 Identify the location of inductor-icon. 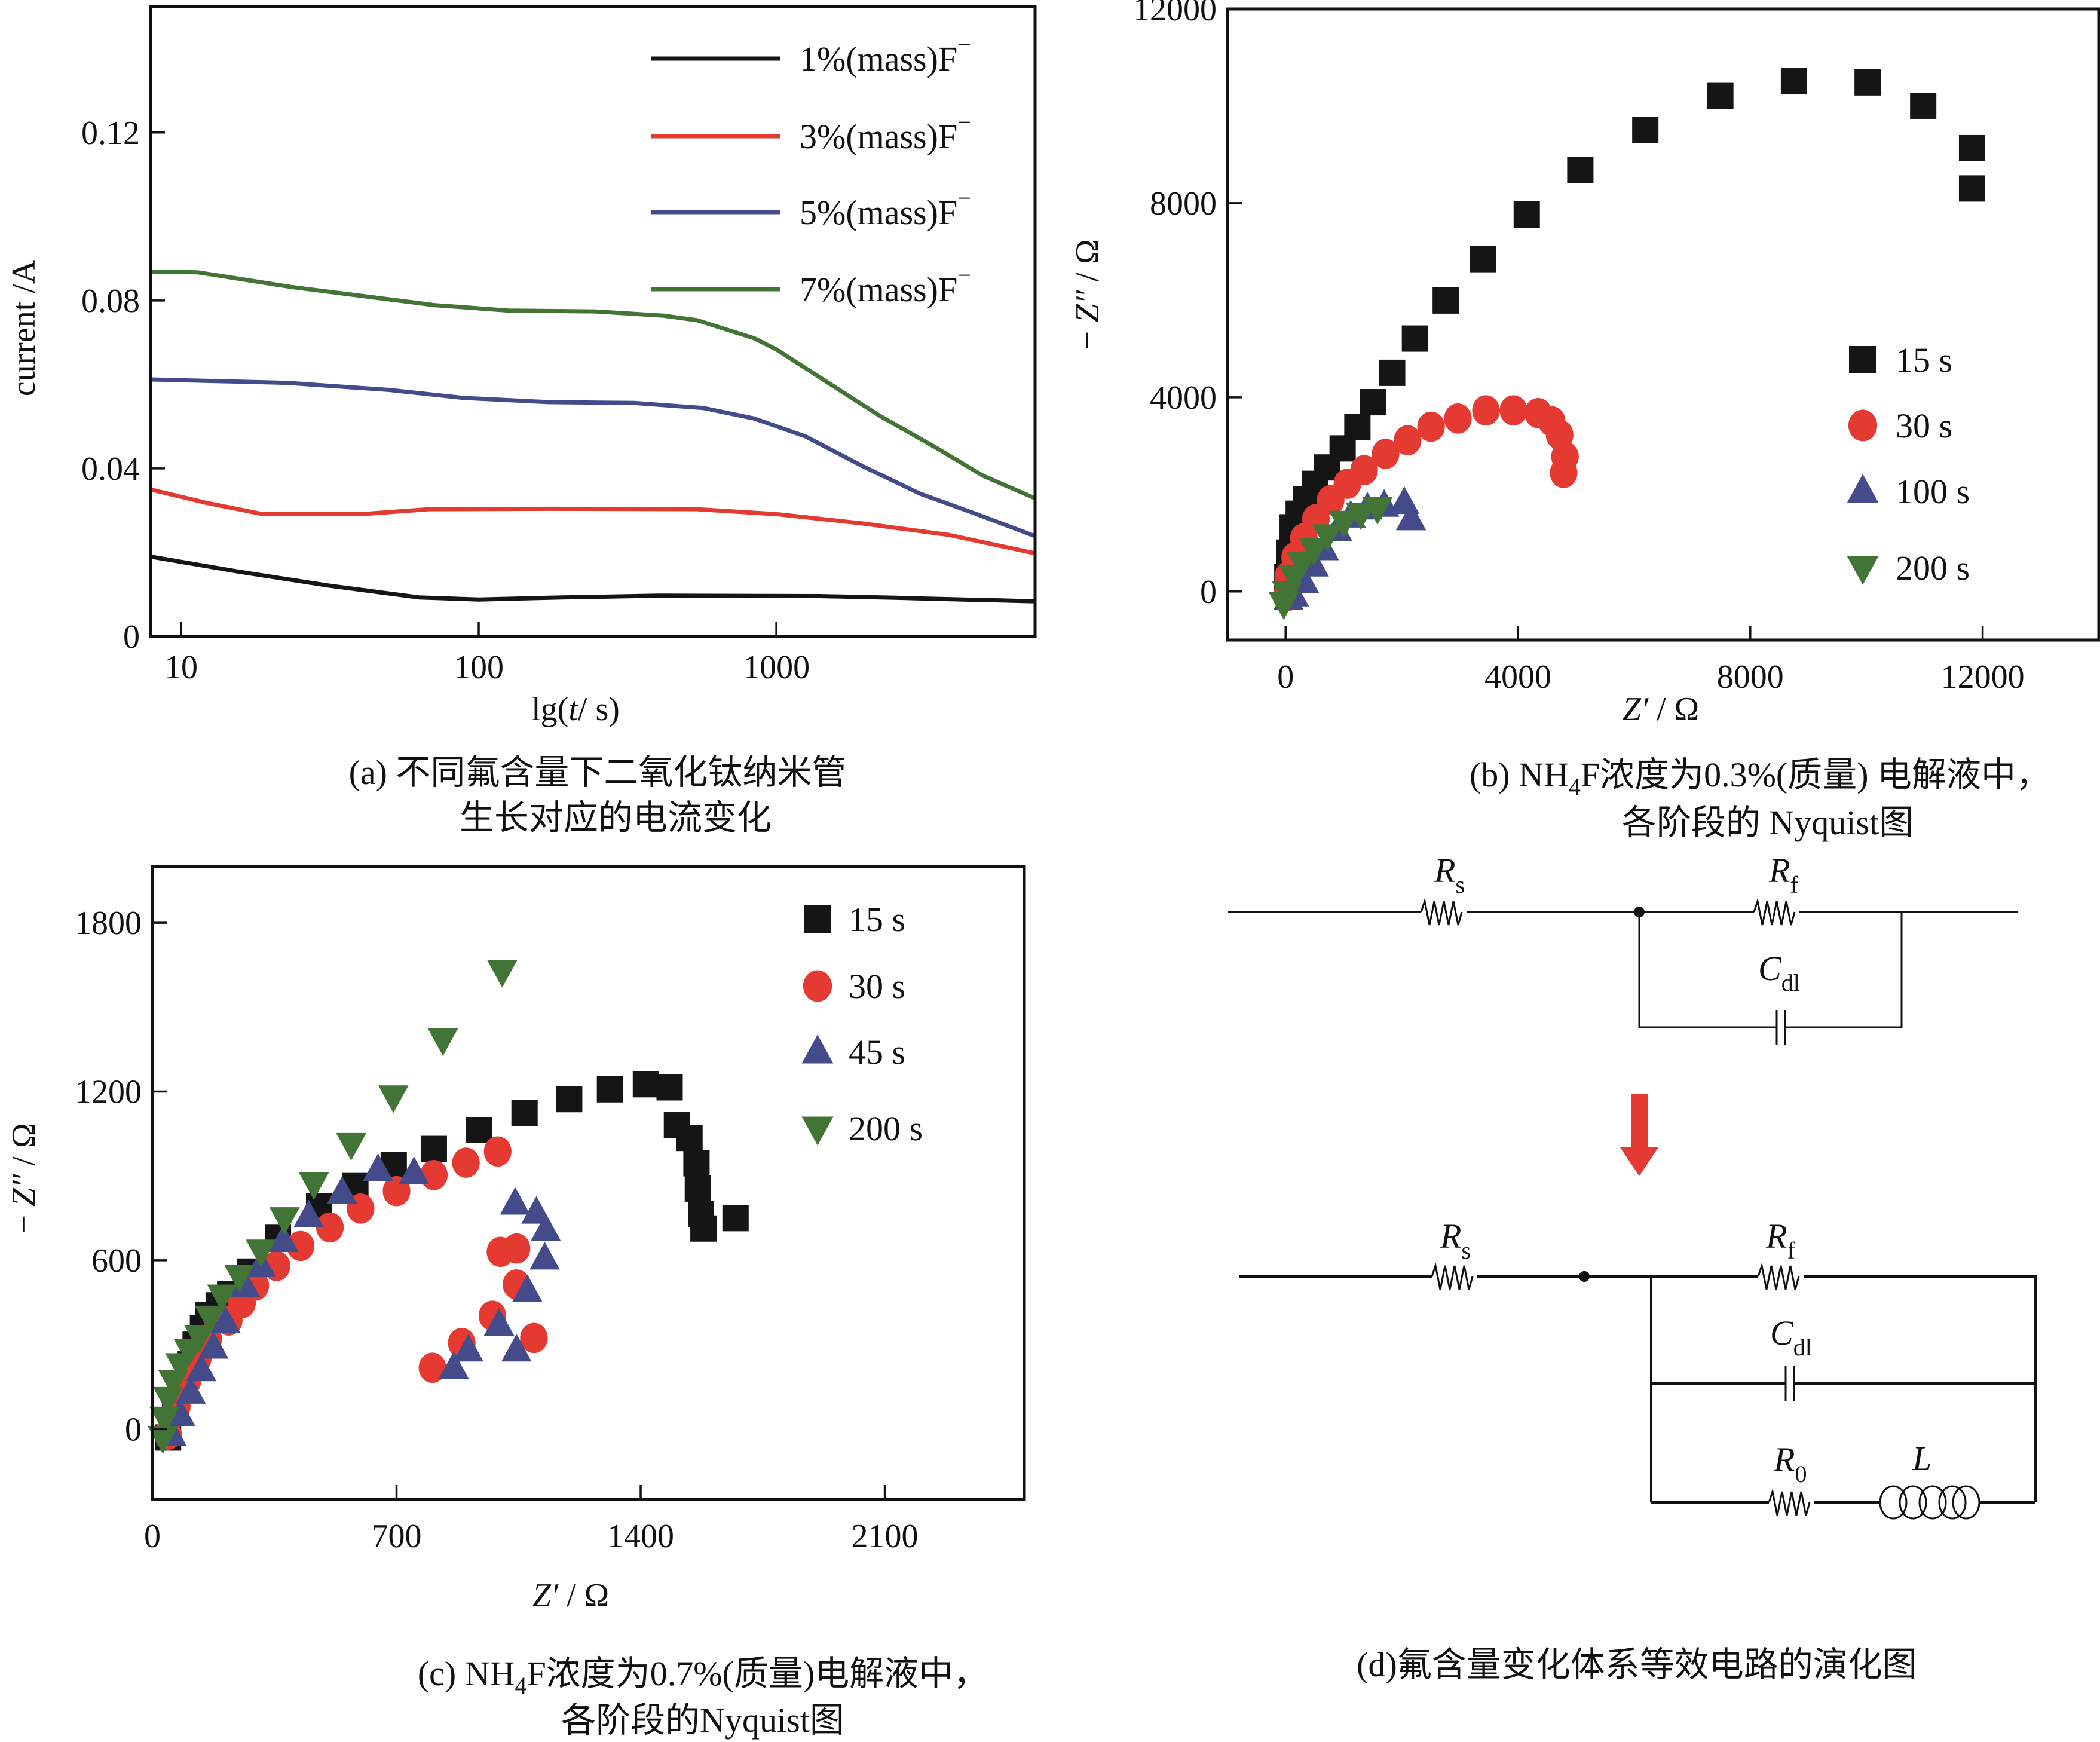
(1929, 1502).